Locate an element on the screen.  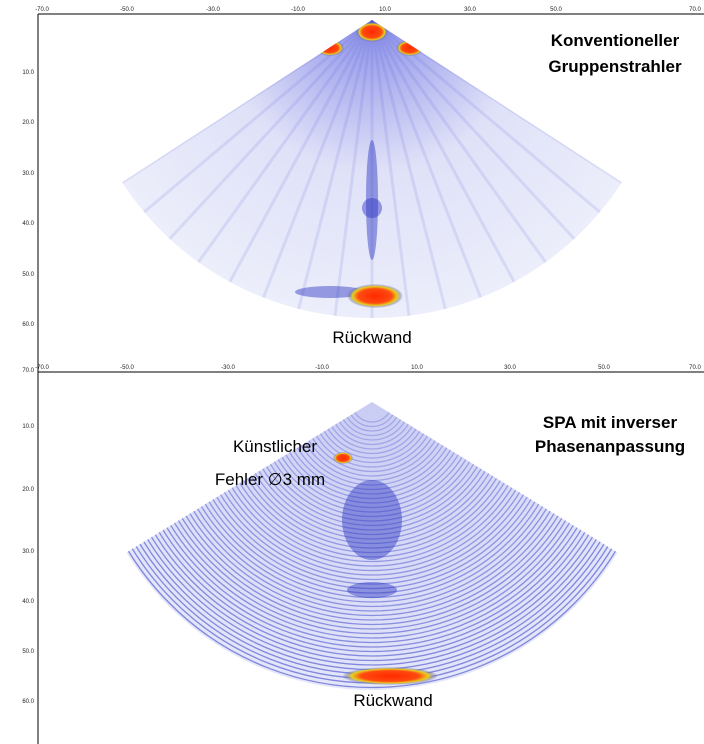
y-tick-label: 60.0 is located at coordinates (28, 702).